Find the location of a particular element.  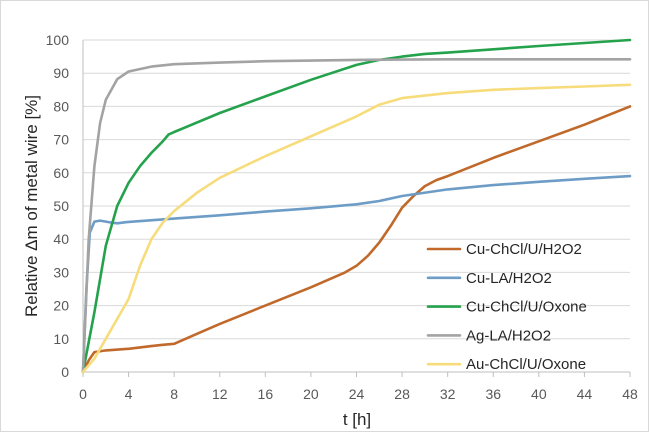

legend-label: Cu-ChCl/U/Oxone is located at coordinates (526, 307).